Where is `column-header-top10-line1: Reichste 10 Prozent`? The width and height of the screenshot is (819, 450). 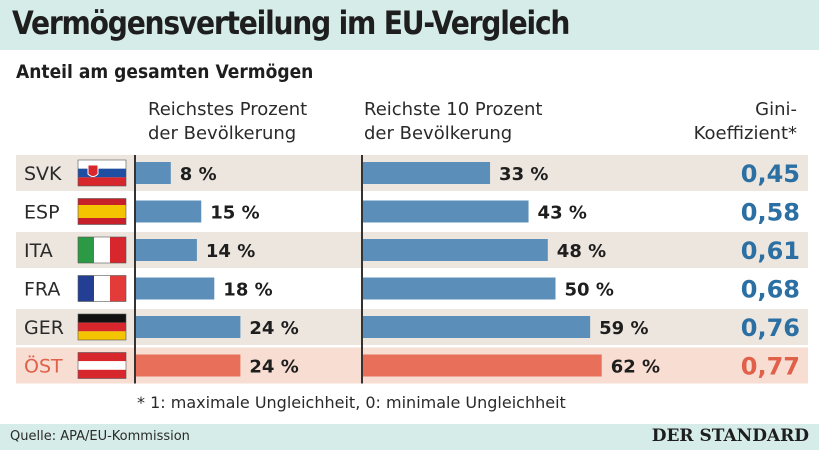 column-header-top10-line1: Reichste 10 Prozent is located at coordinates (453, 109).